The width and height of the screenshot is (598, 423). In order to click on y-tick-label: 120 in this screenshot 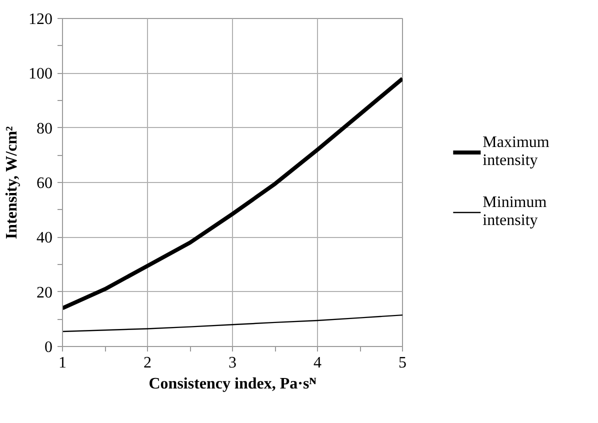, I will do `click(40, 19)`.